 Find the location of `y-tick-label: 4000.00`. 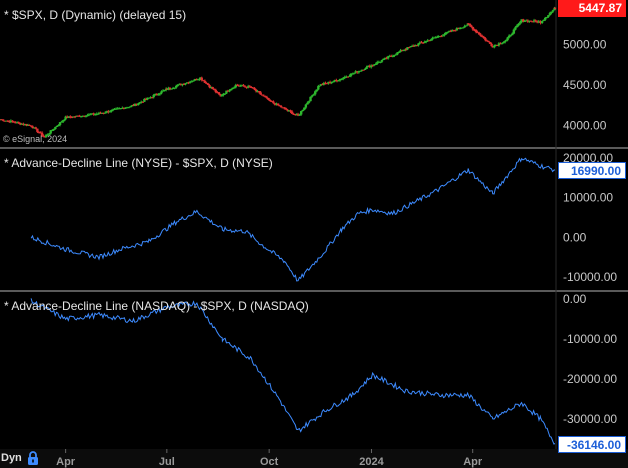

y-tick-label: 4000.00 is located at coordinates (585, 126).